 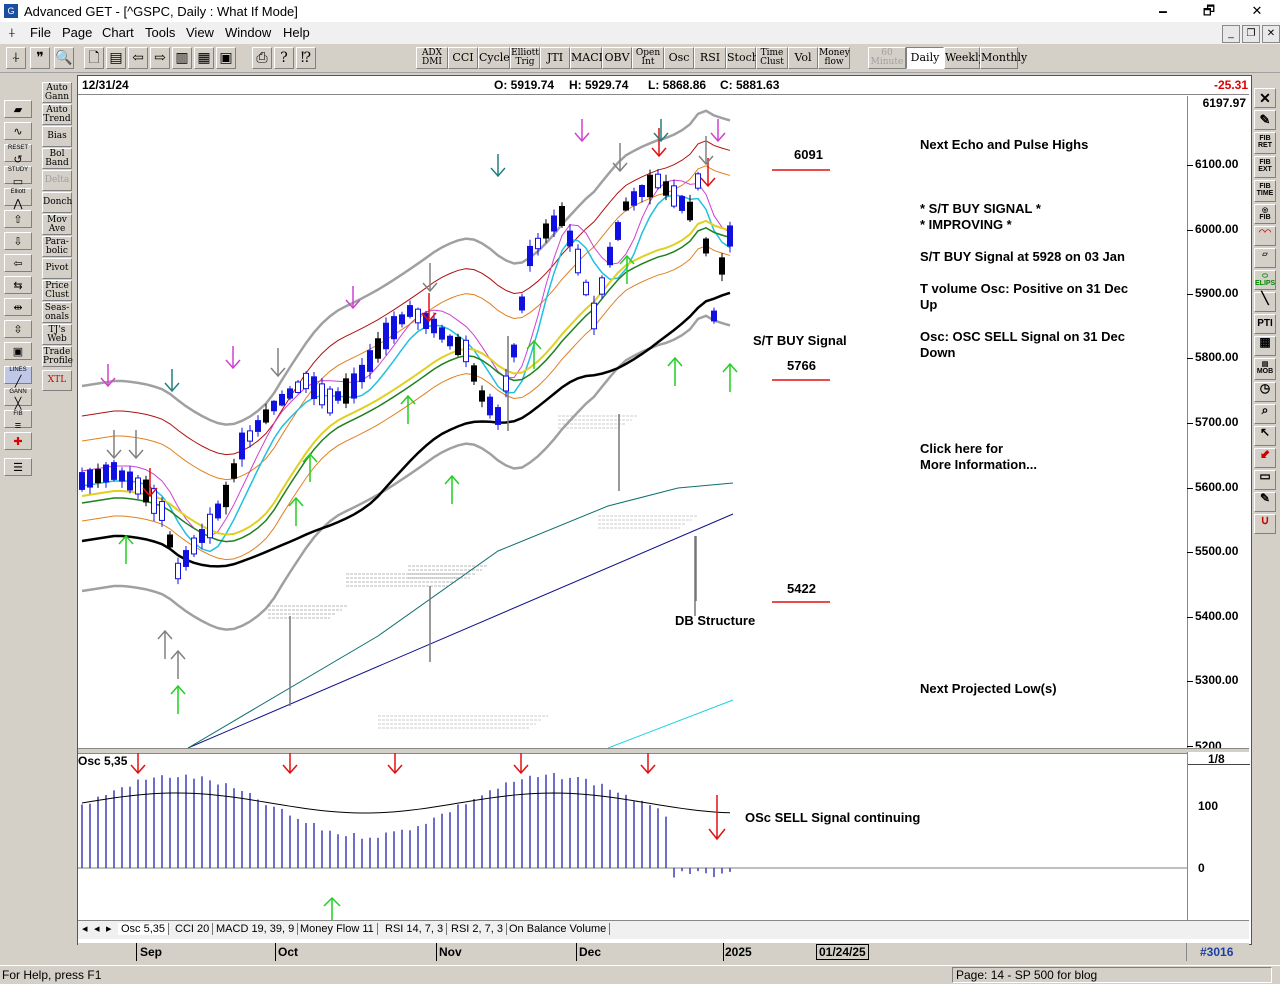 What do you see at coordinates (57, 334) in the screenshot?
I see `study-tjsweb-button: TJ's Web` at bounding box center [57, 334].